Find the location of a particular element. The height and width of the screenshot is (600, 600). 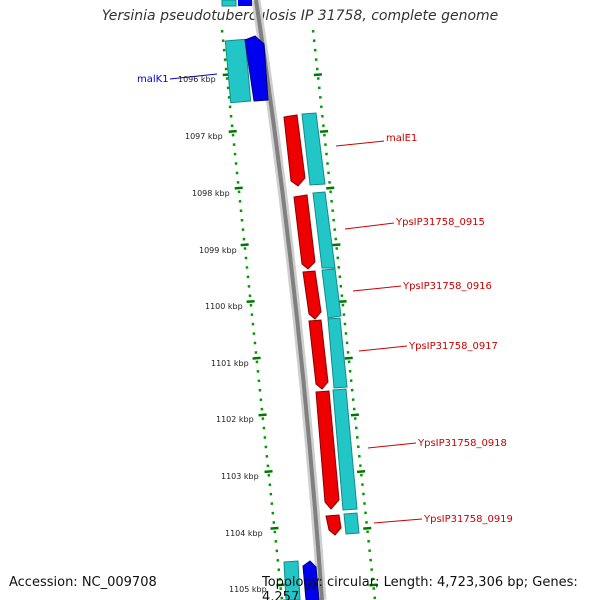

tick-label: 1098 kbp is located at coordinates (211, 193).